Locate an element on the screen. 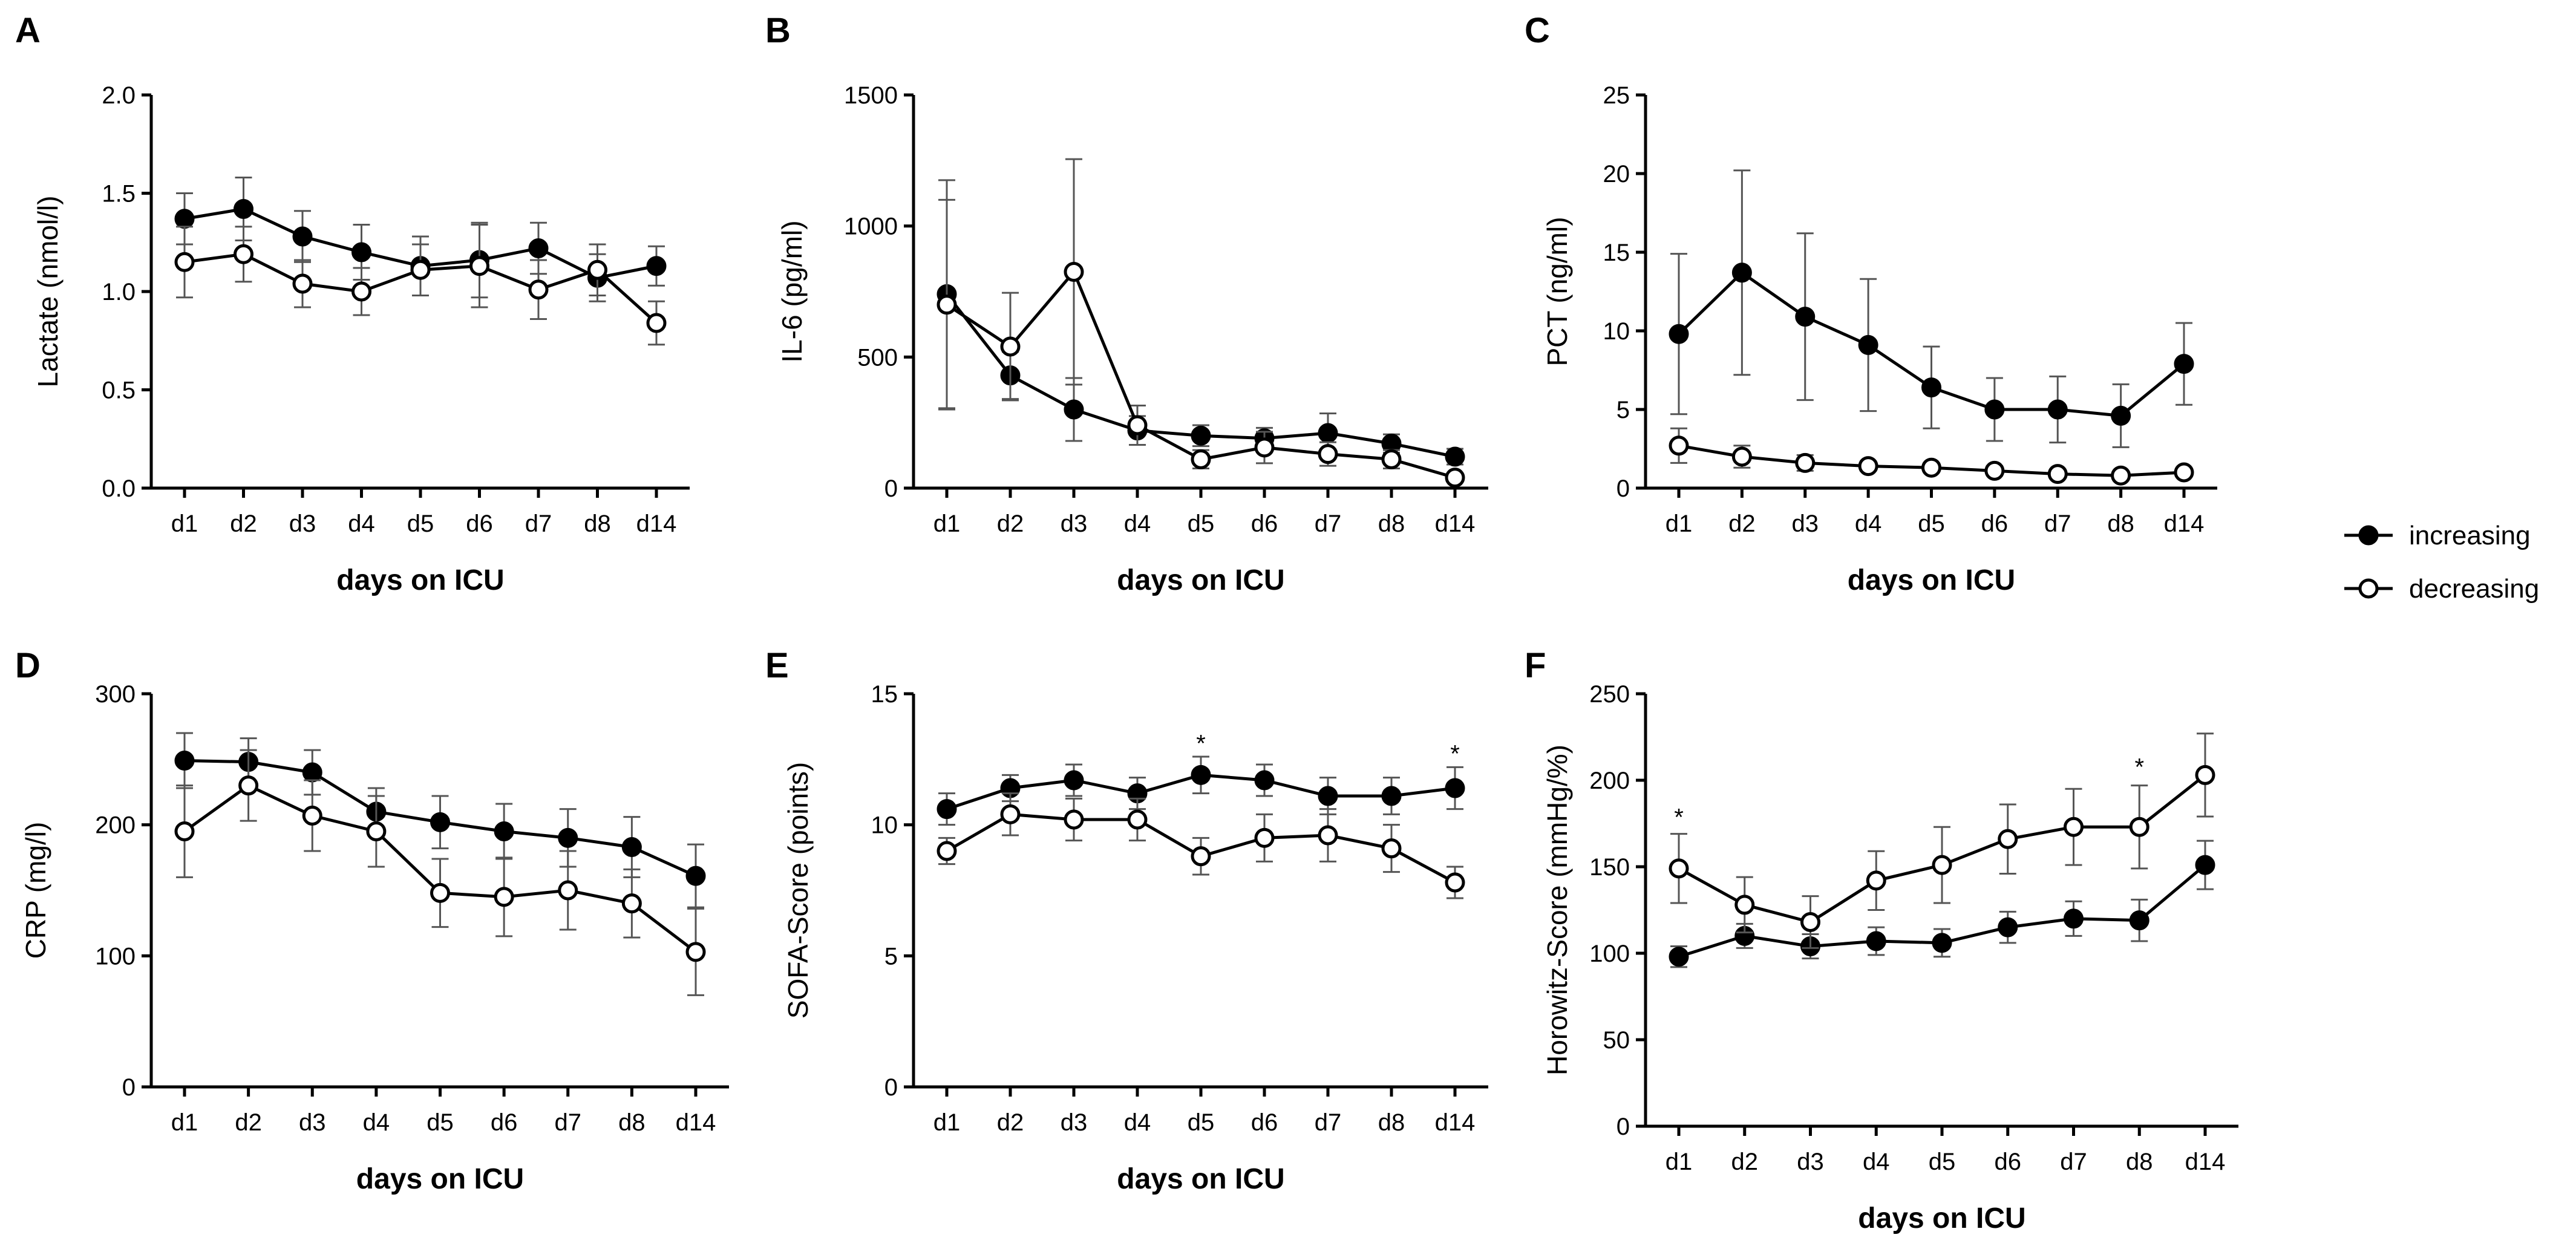 The image size is (2576, 1249). legend-item-increasing: increasing is located at coordinates (2437, 535).